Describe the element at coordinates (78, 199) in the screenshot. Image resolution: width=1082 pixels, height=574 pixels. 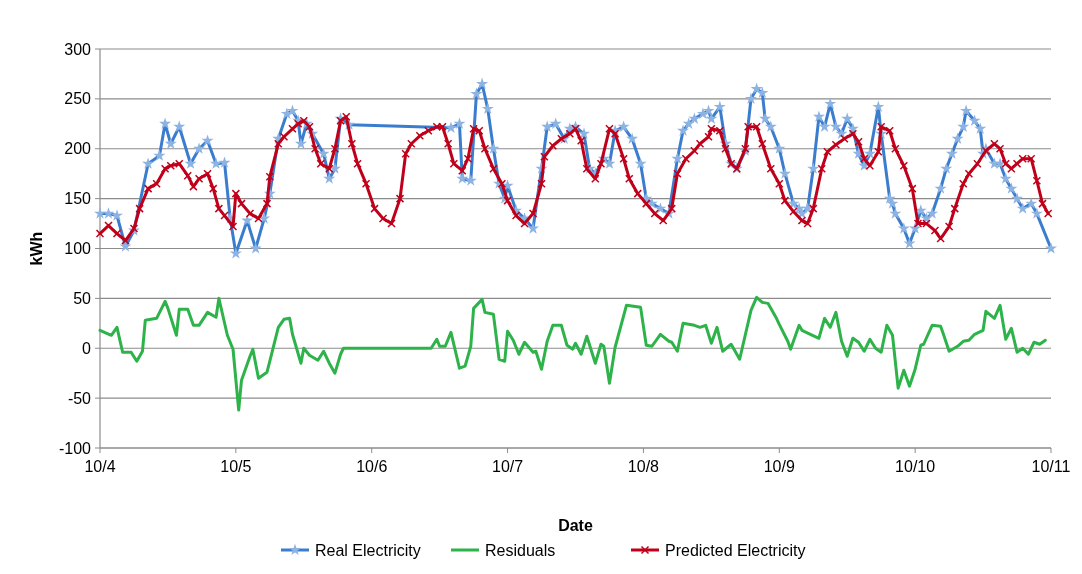
I see `y-tick-label: 150` at that location.